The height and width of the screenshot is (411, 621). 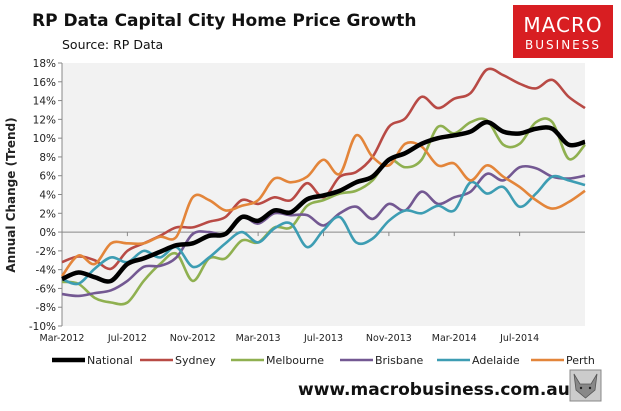 I want to click on y-tick-label: -8%, so click(x=46, y=308).